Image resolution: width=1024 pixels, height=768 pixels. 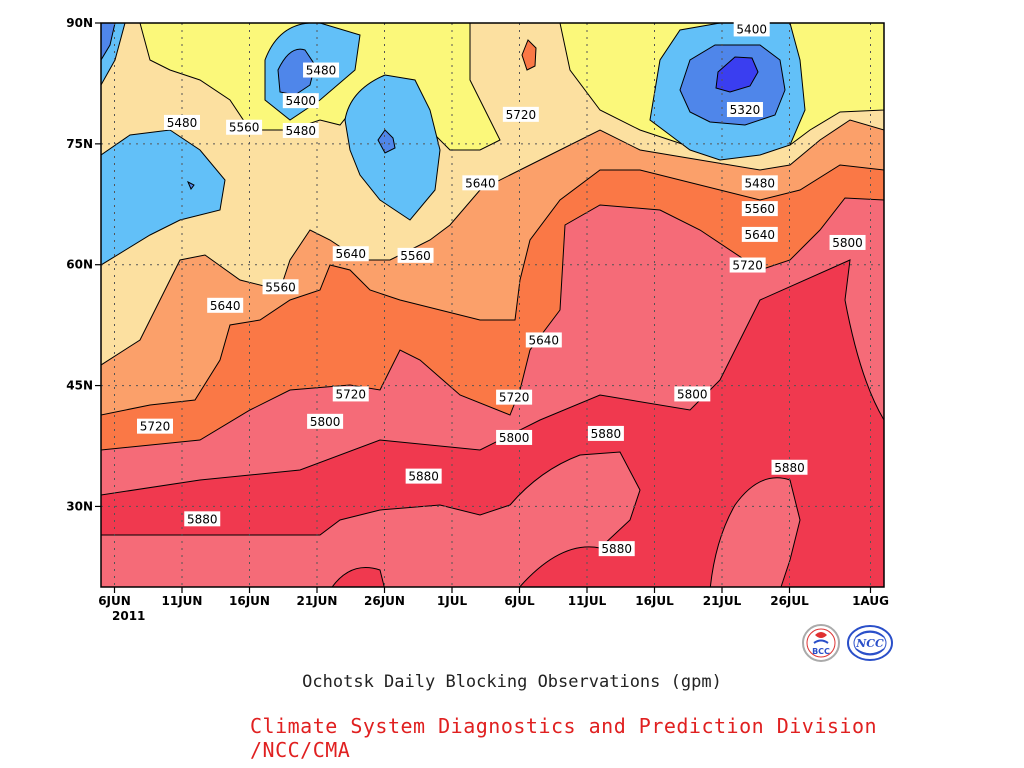 I want to click on x-year-label: 2011, so click(x=128, y=616).